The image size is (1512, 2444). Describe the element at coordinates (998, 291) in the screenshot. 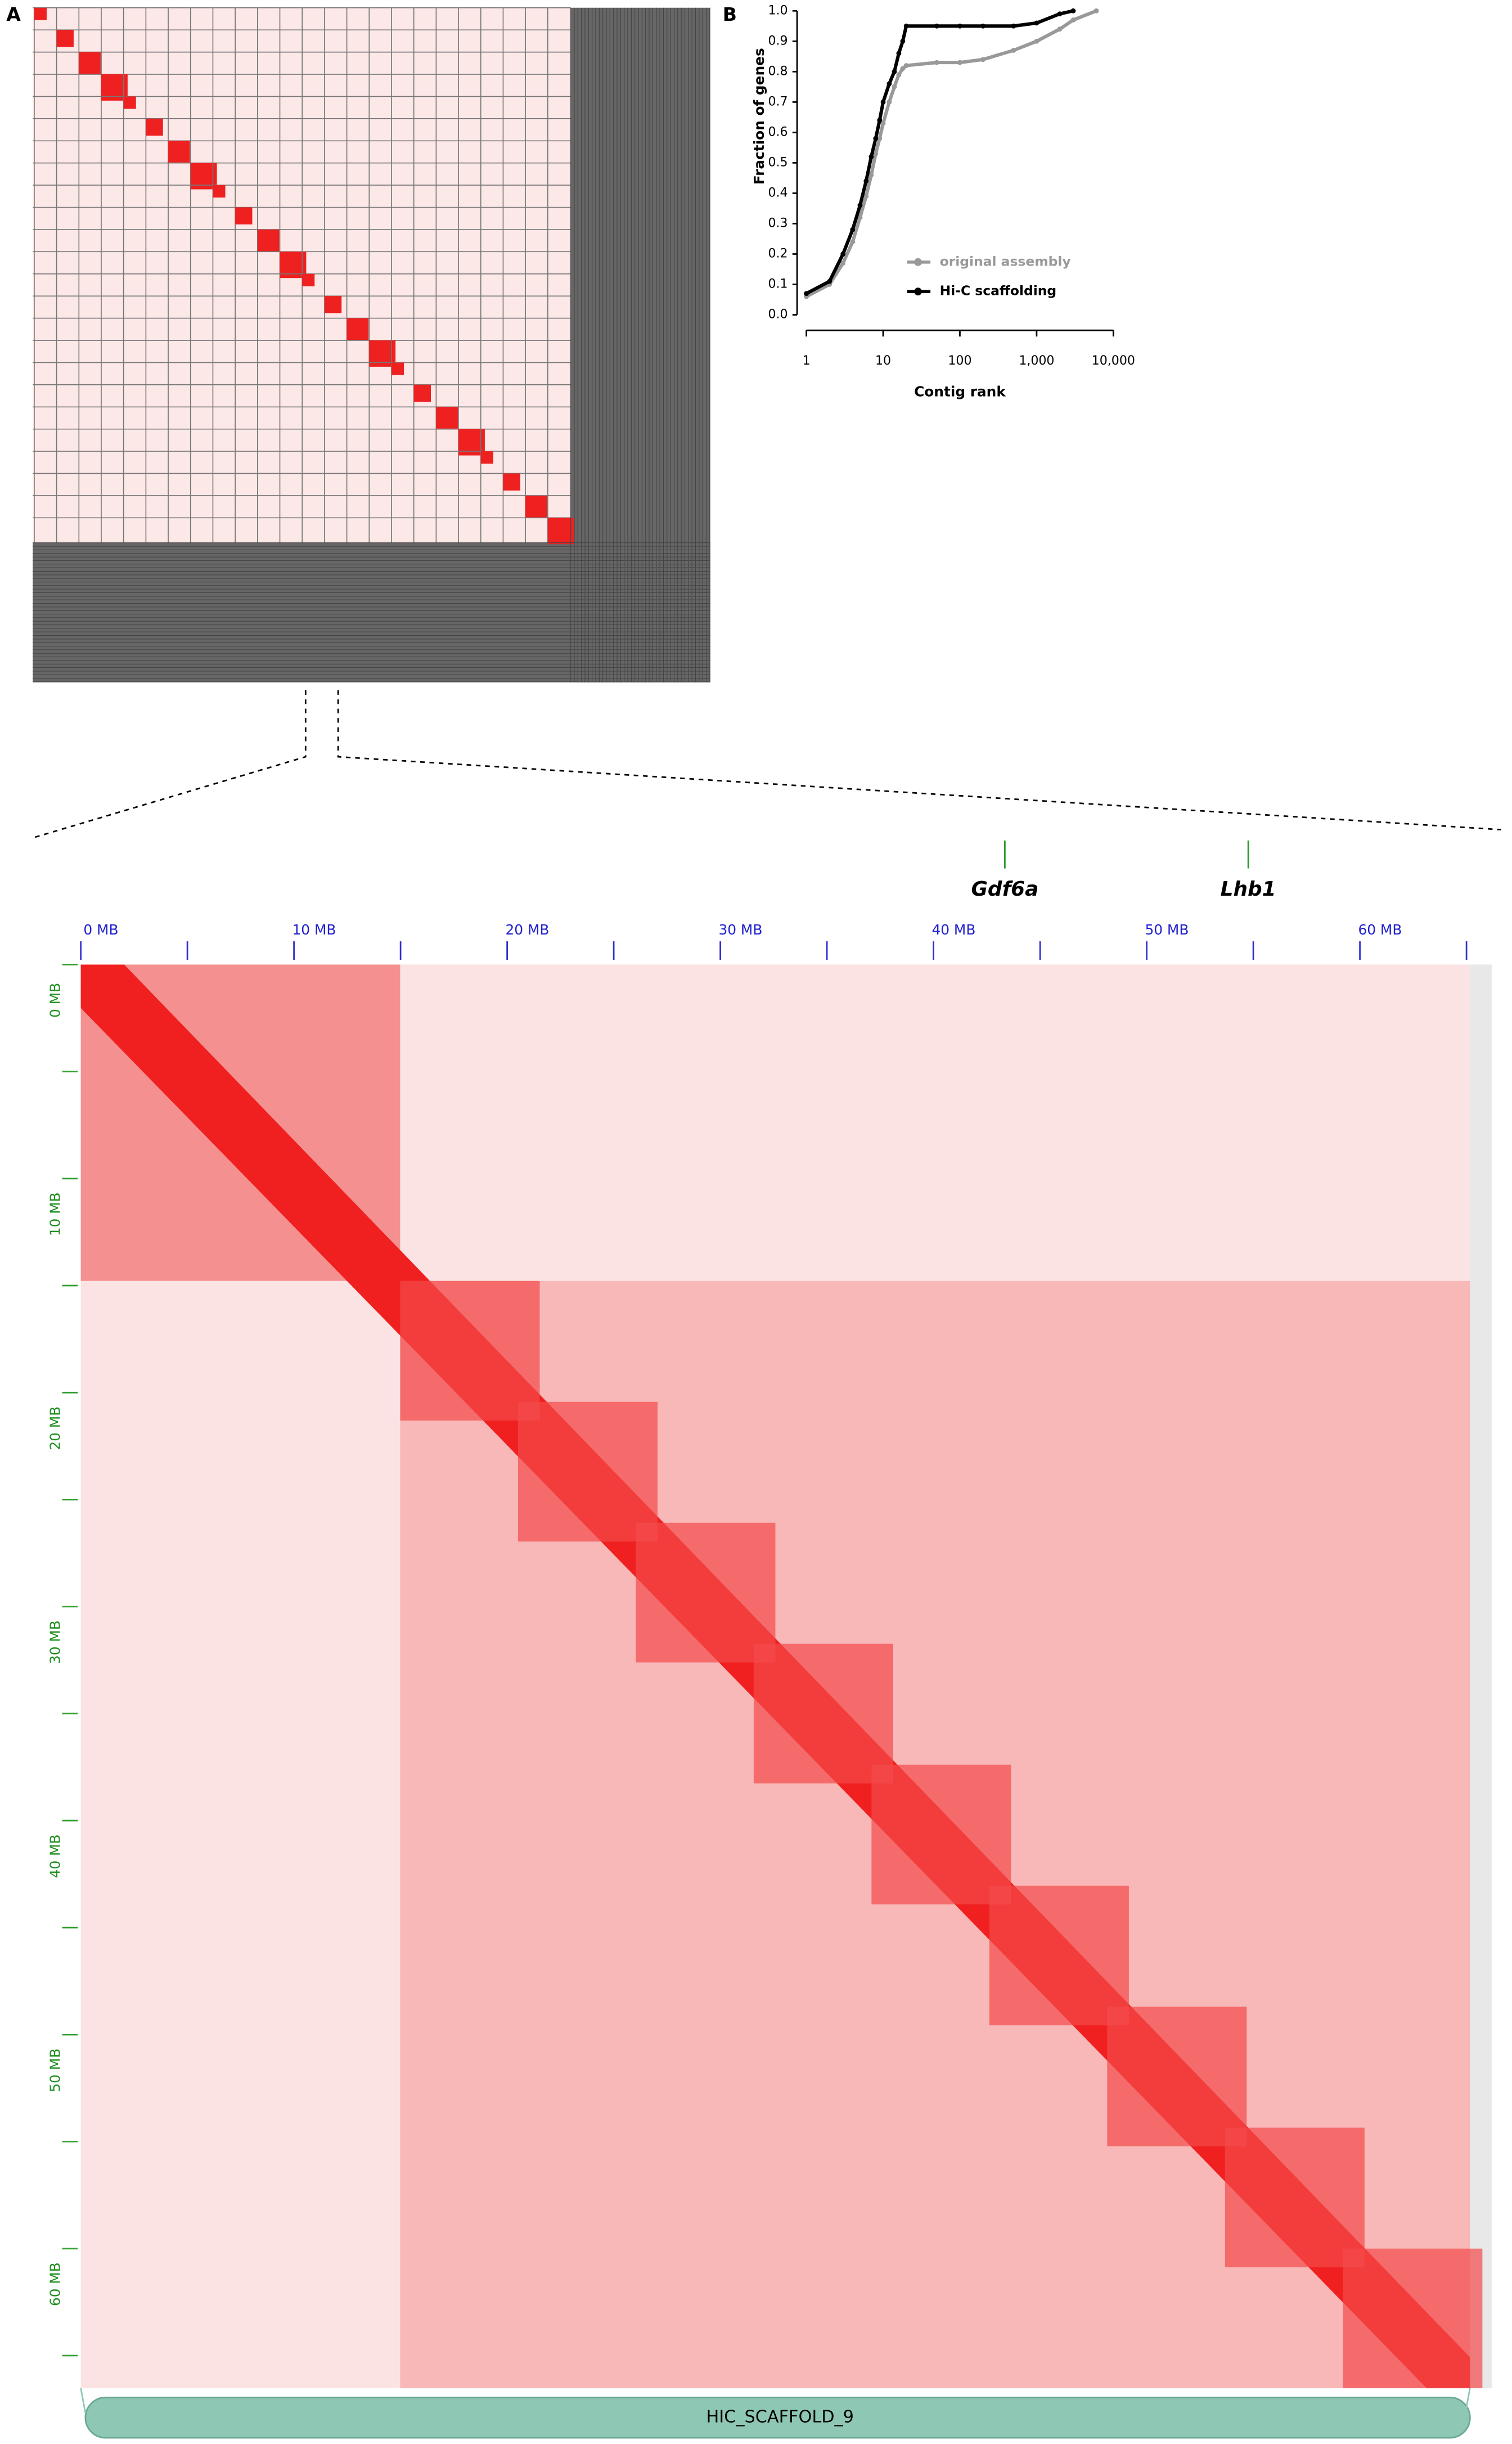

I see `legend-label: Hi-C scaffolding` at that location.